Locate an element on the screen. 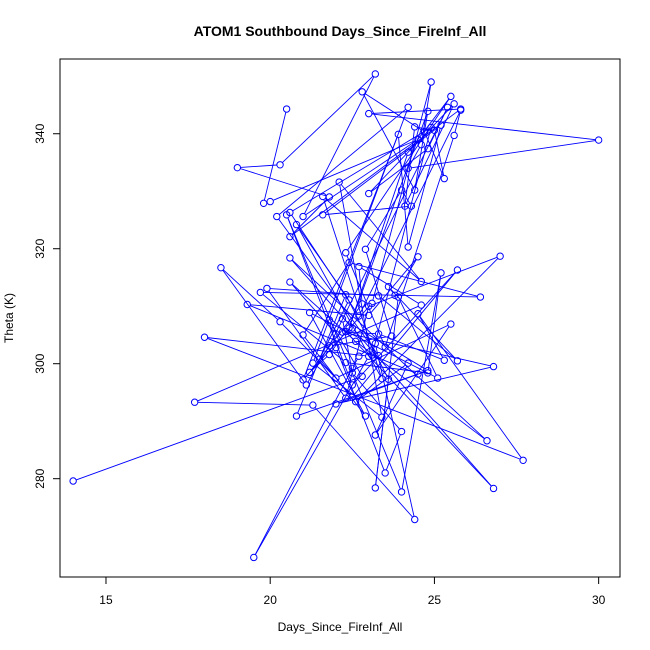 The height and width of the screenshot is (650, 650). y-tick-label: 280 is located at coordinates (40, 478).